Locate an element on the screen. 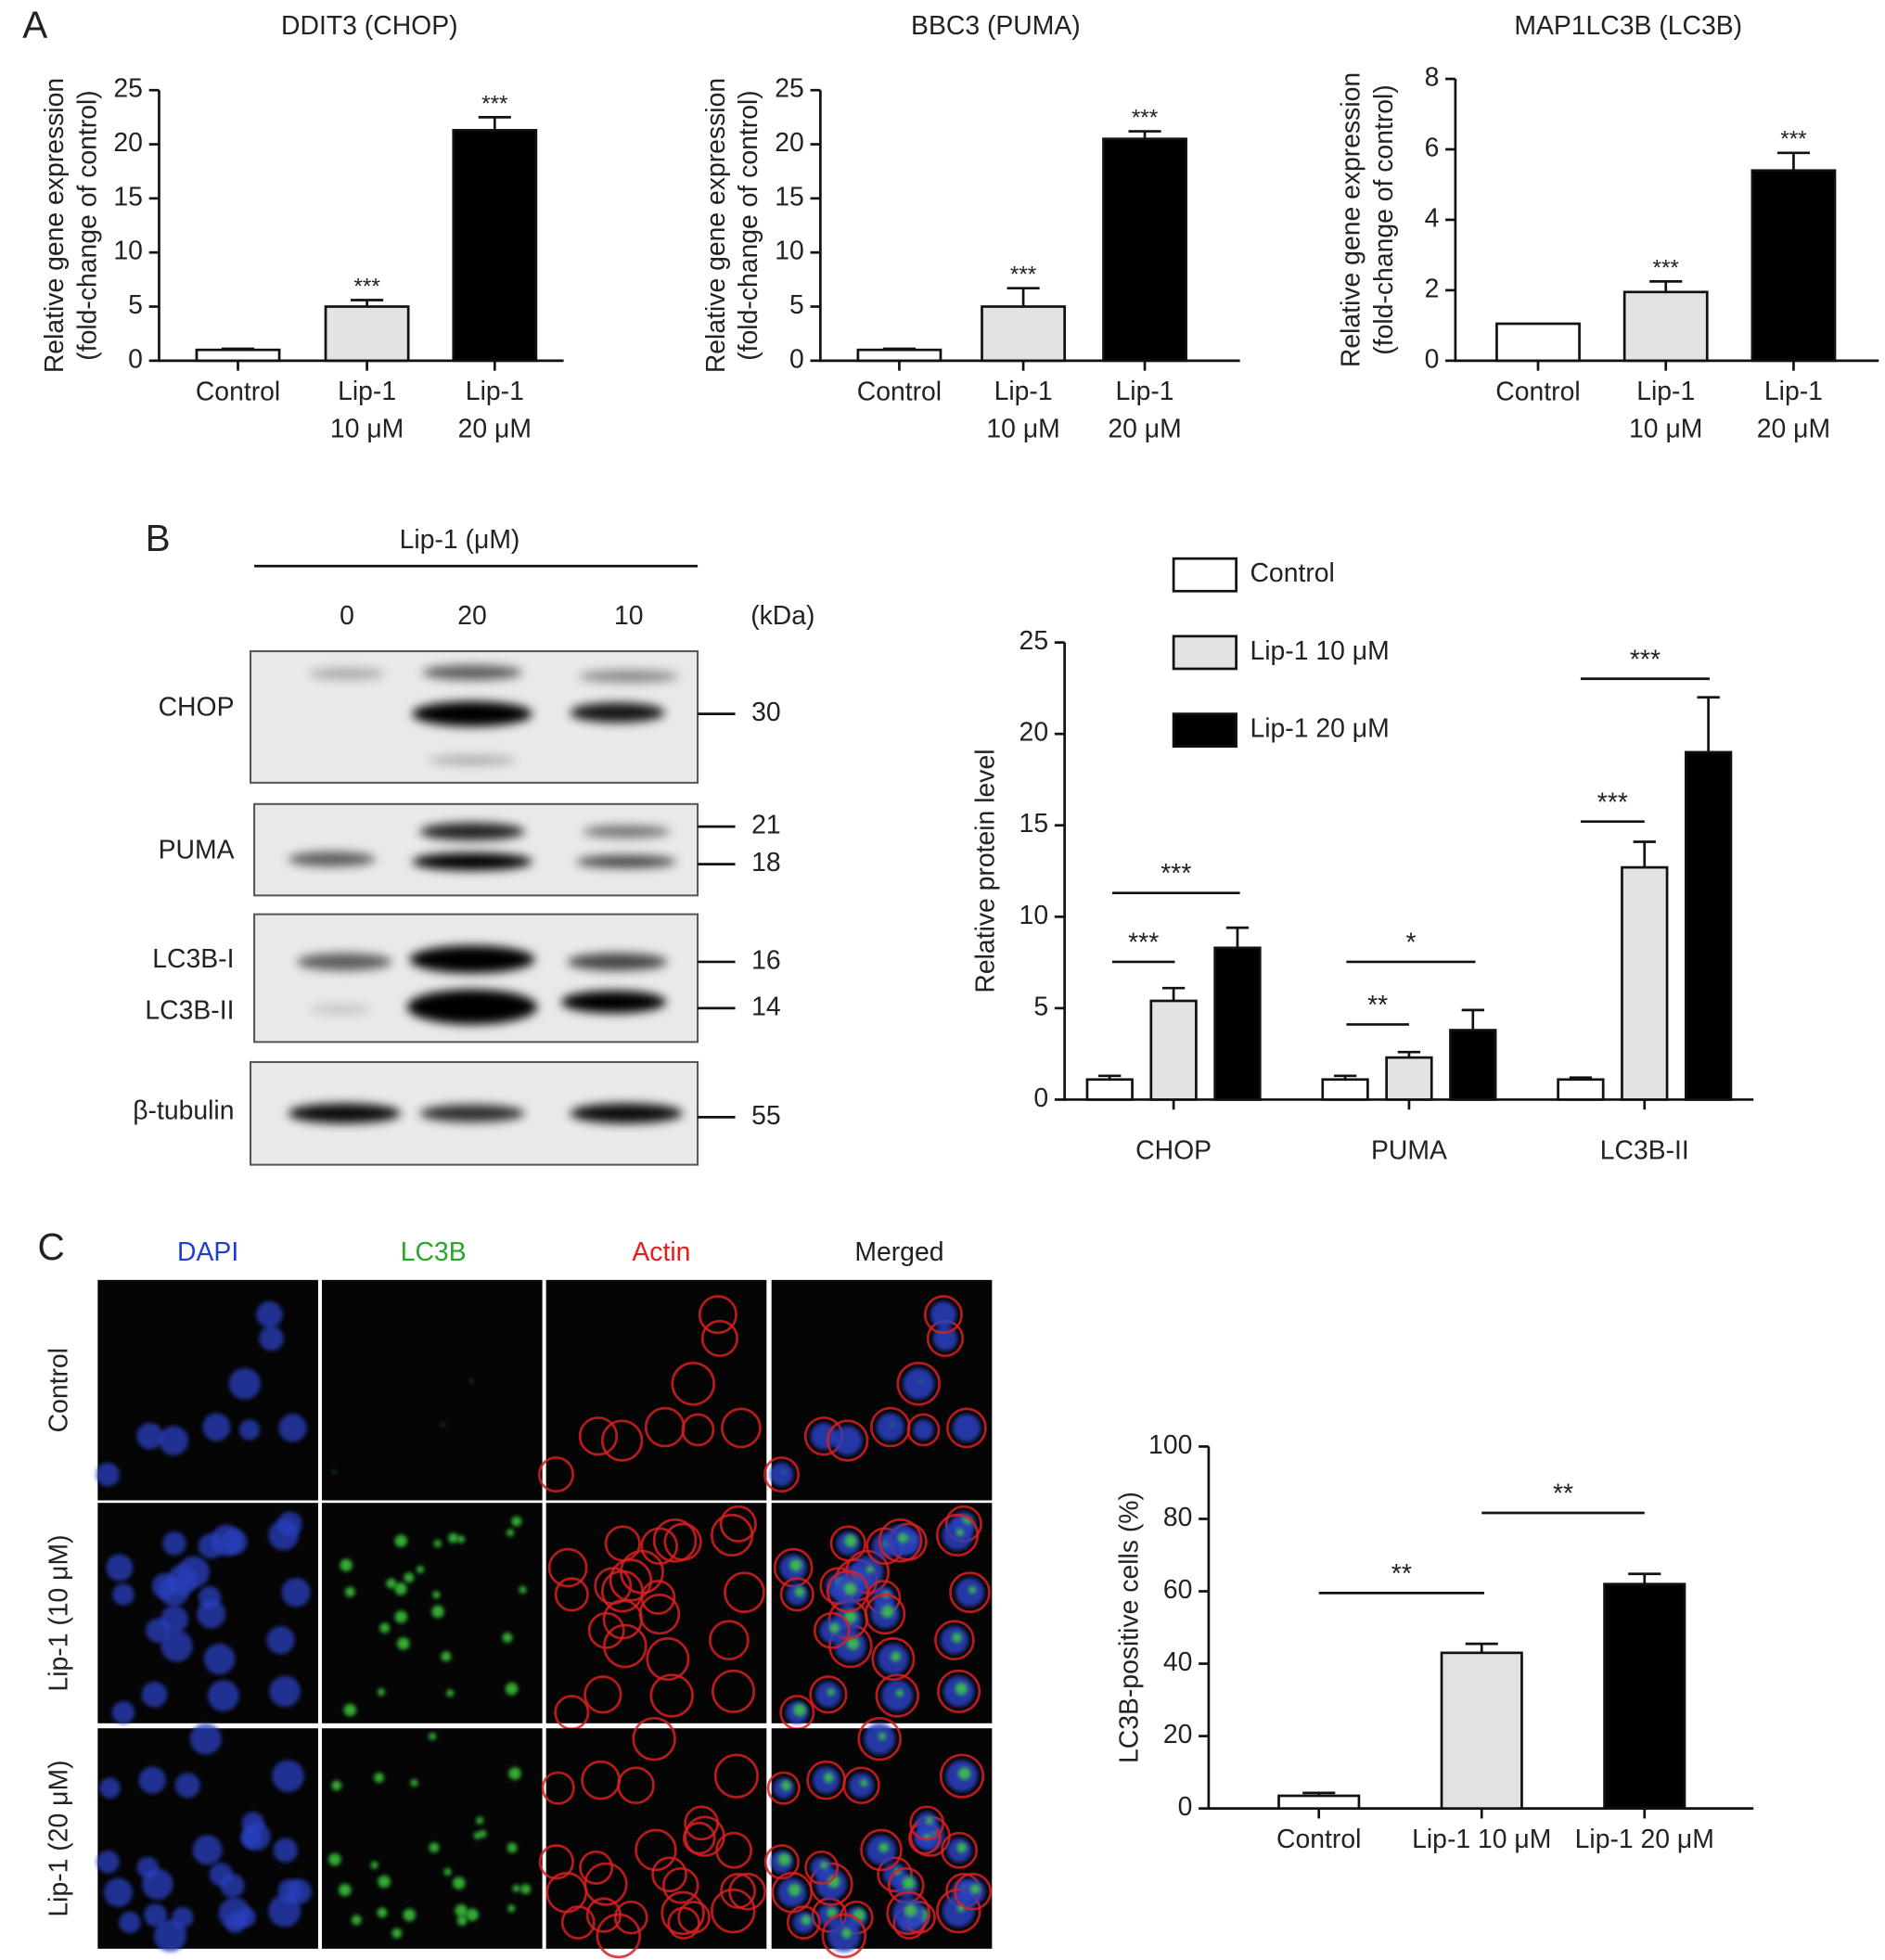 The image size is (1885, 1960). protein-label: LC3B-II is located at coordinates (189, 1010).